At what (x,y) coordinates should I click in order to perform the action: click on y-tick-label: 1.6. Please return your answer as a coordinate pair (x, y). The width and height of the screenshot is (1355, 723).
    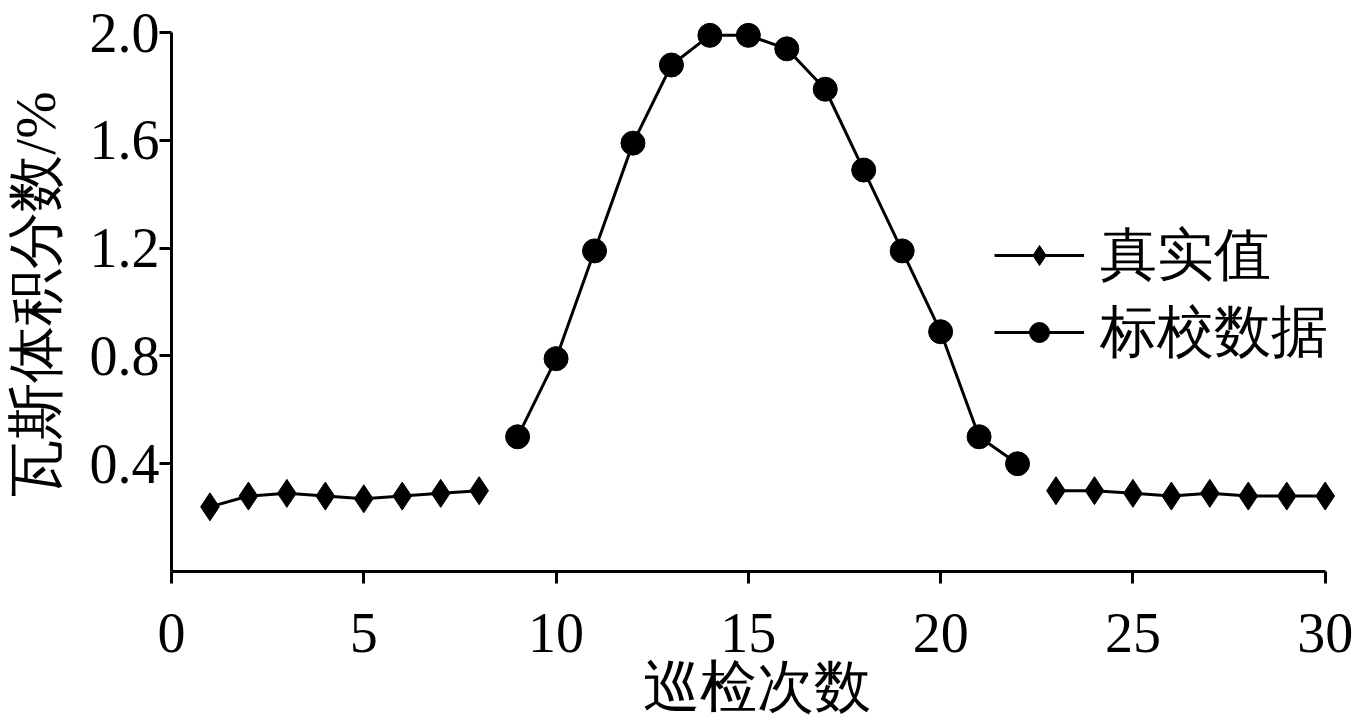
    Looking at the image, I should click on (124, 140).